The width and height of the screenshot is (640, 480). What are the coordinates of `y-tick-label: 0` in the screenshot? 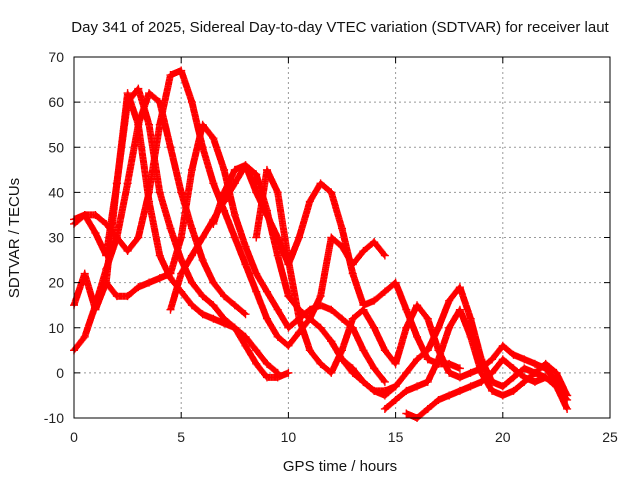 It's located at (60, 373).